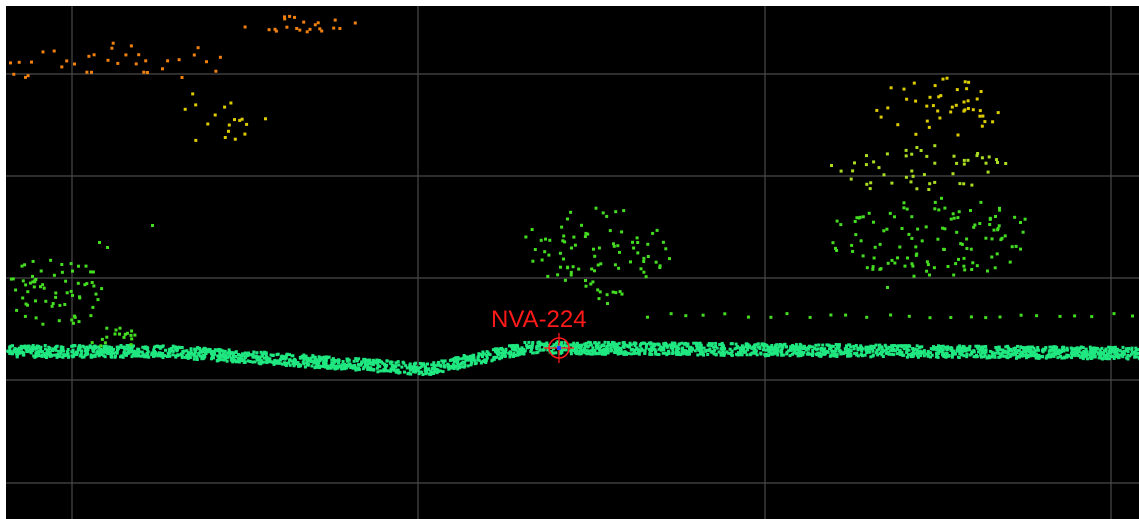 This screenshot has width=1139, height=519. Describe the element at coordinates (559, 348) in the screenshot. I see `crosshair-icon` at that location.